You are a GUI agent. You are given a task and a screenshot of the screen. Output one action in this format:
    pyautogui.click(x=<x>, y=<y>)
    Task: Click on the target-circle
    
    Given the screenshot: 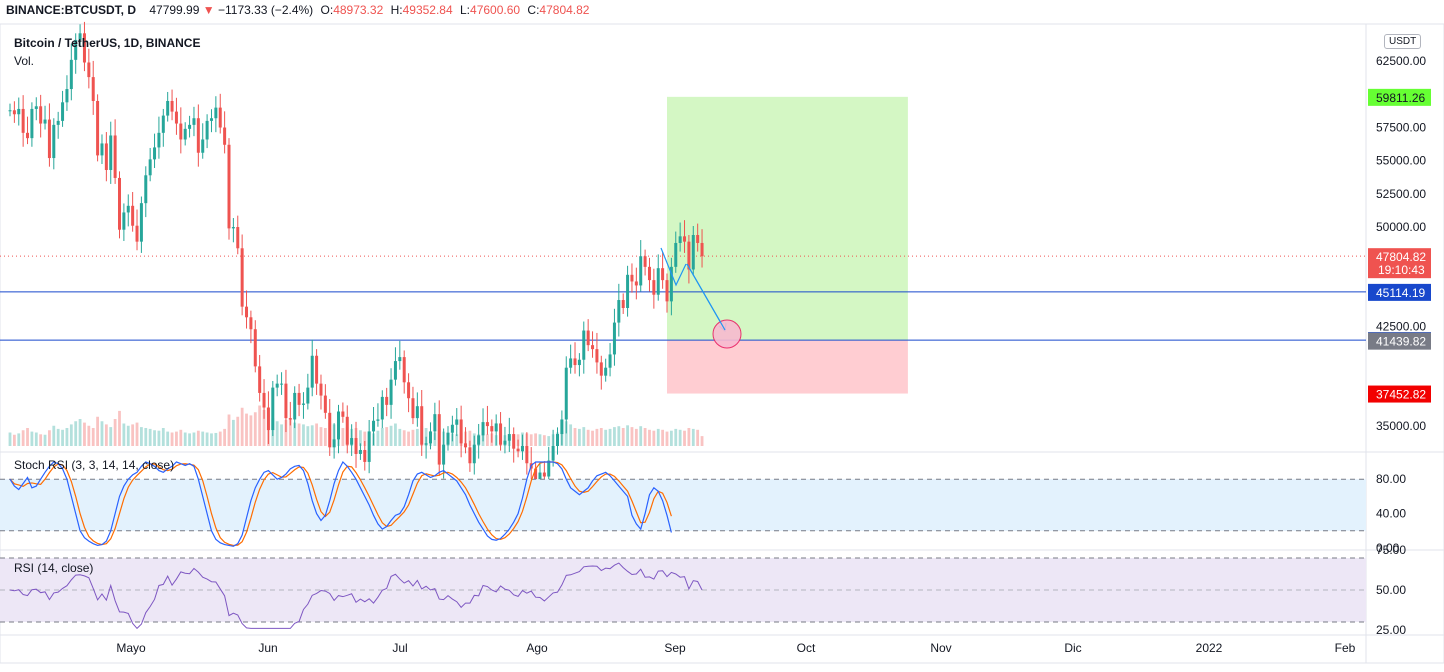 What is the action you would take?
    pyautogui.click(x=727, y=334)
    